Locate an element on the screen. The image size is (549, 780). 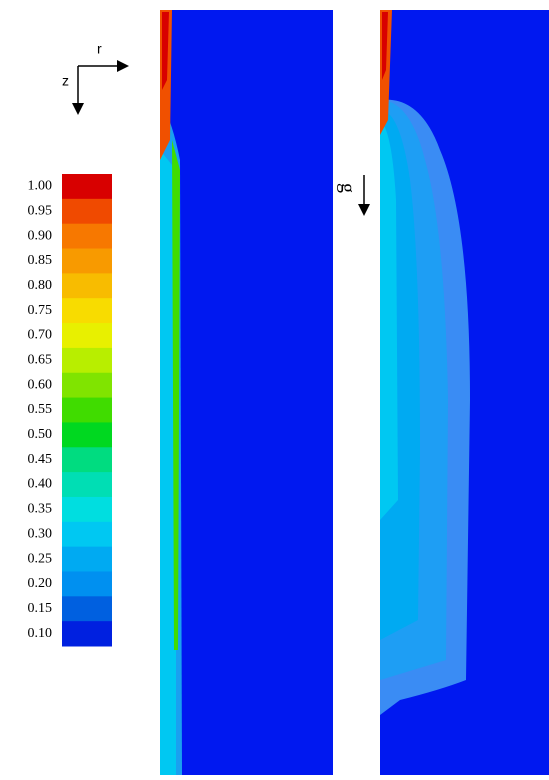
colorbar-label: 0.35 is located at coordinates (40, 509).